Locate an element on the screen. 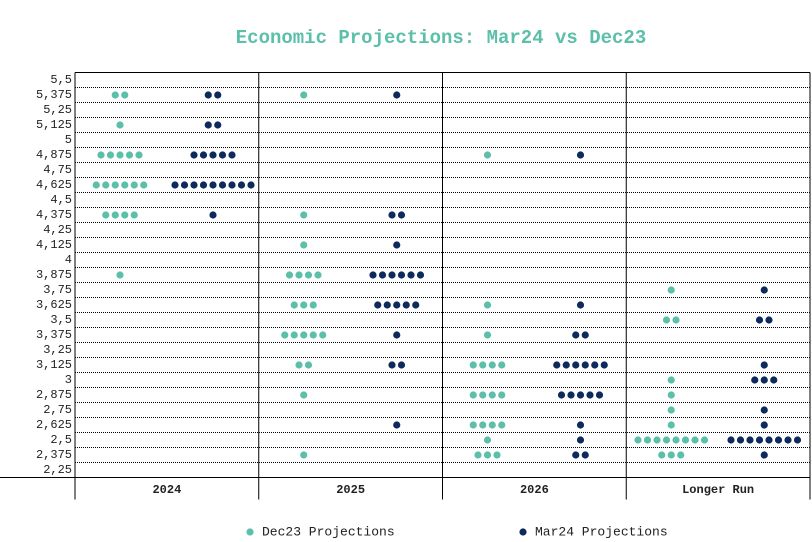 The image size is (812, 542). x-tick-label: Longer Run is located at coordinates (718, 490).